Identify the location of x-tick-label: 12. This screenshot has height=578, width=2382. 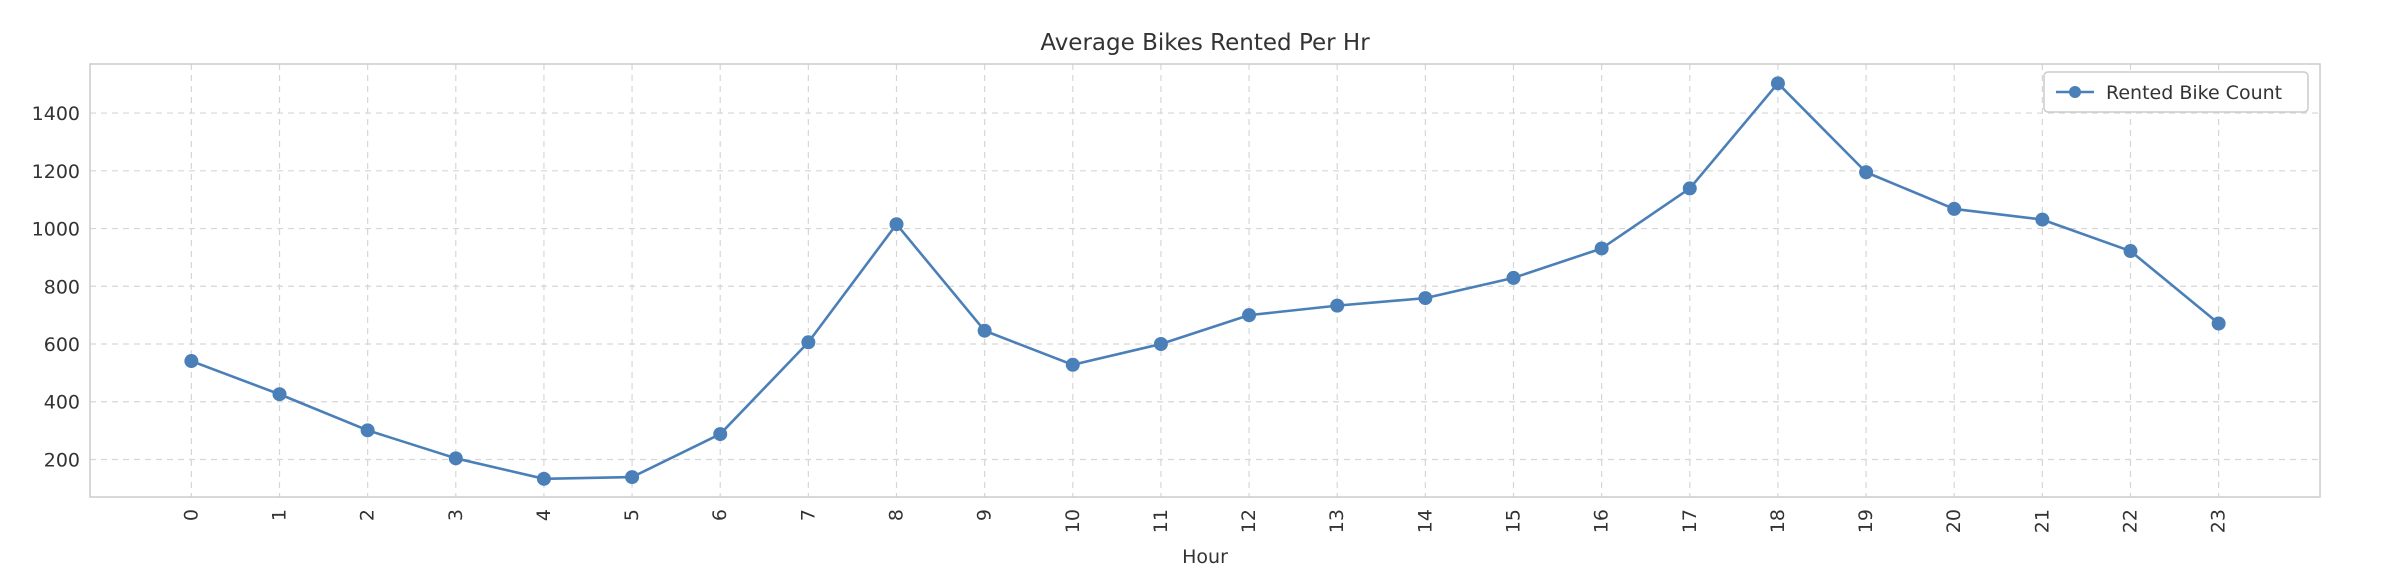
(1249, 521).